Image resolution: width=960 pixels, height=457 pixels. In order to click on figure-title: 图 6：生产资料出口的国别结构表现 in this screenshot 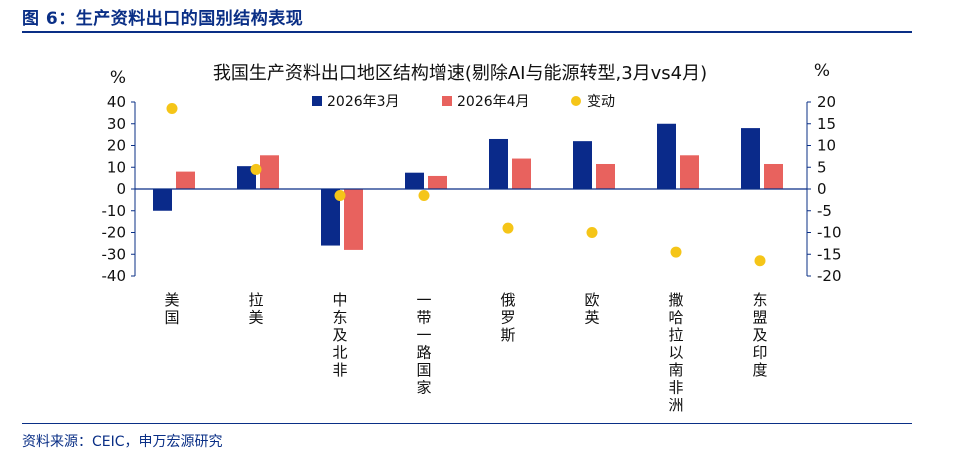, I will do `click(163, 19)`.